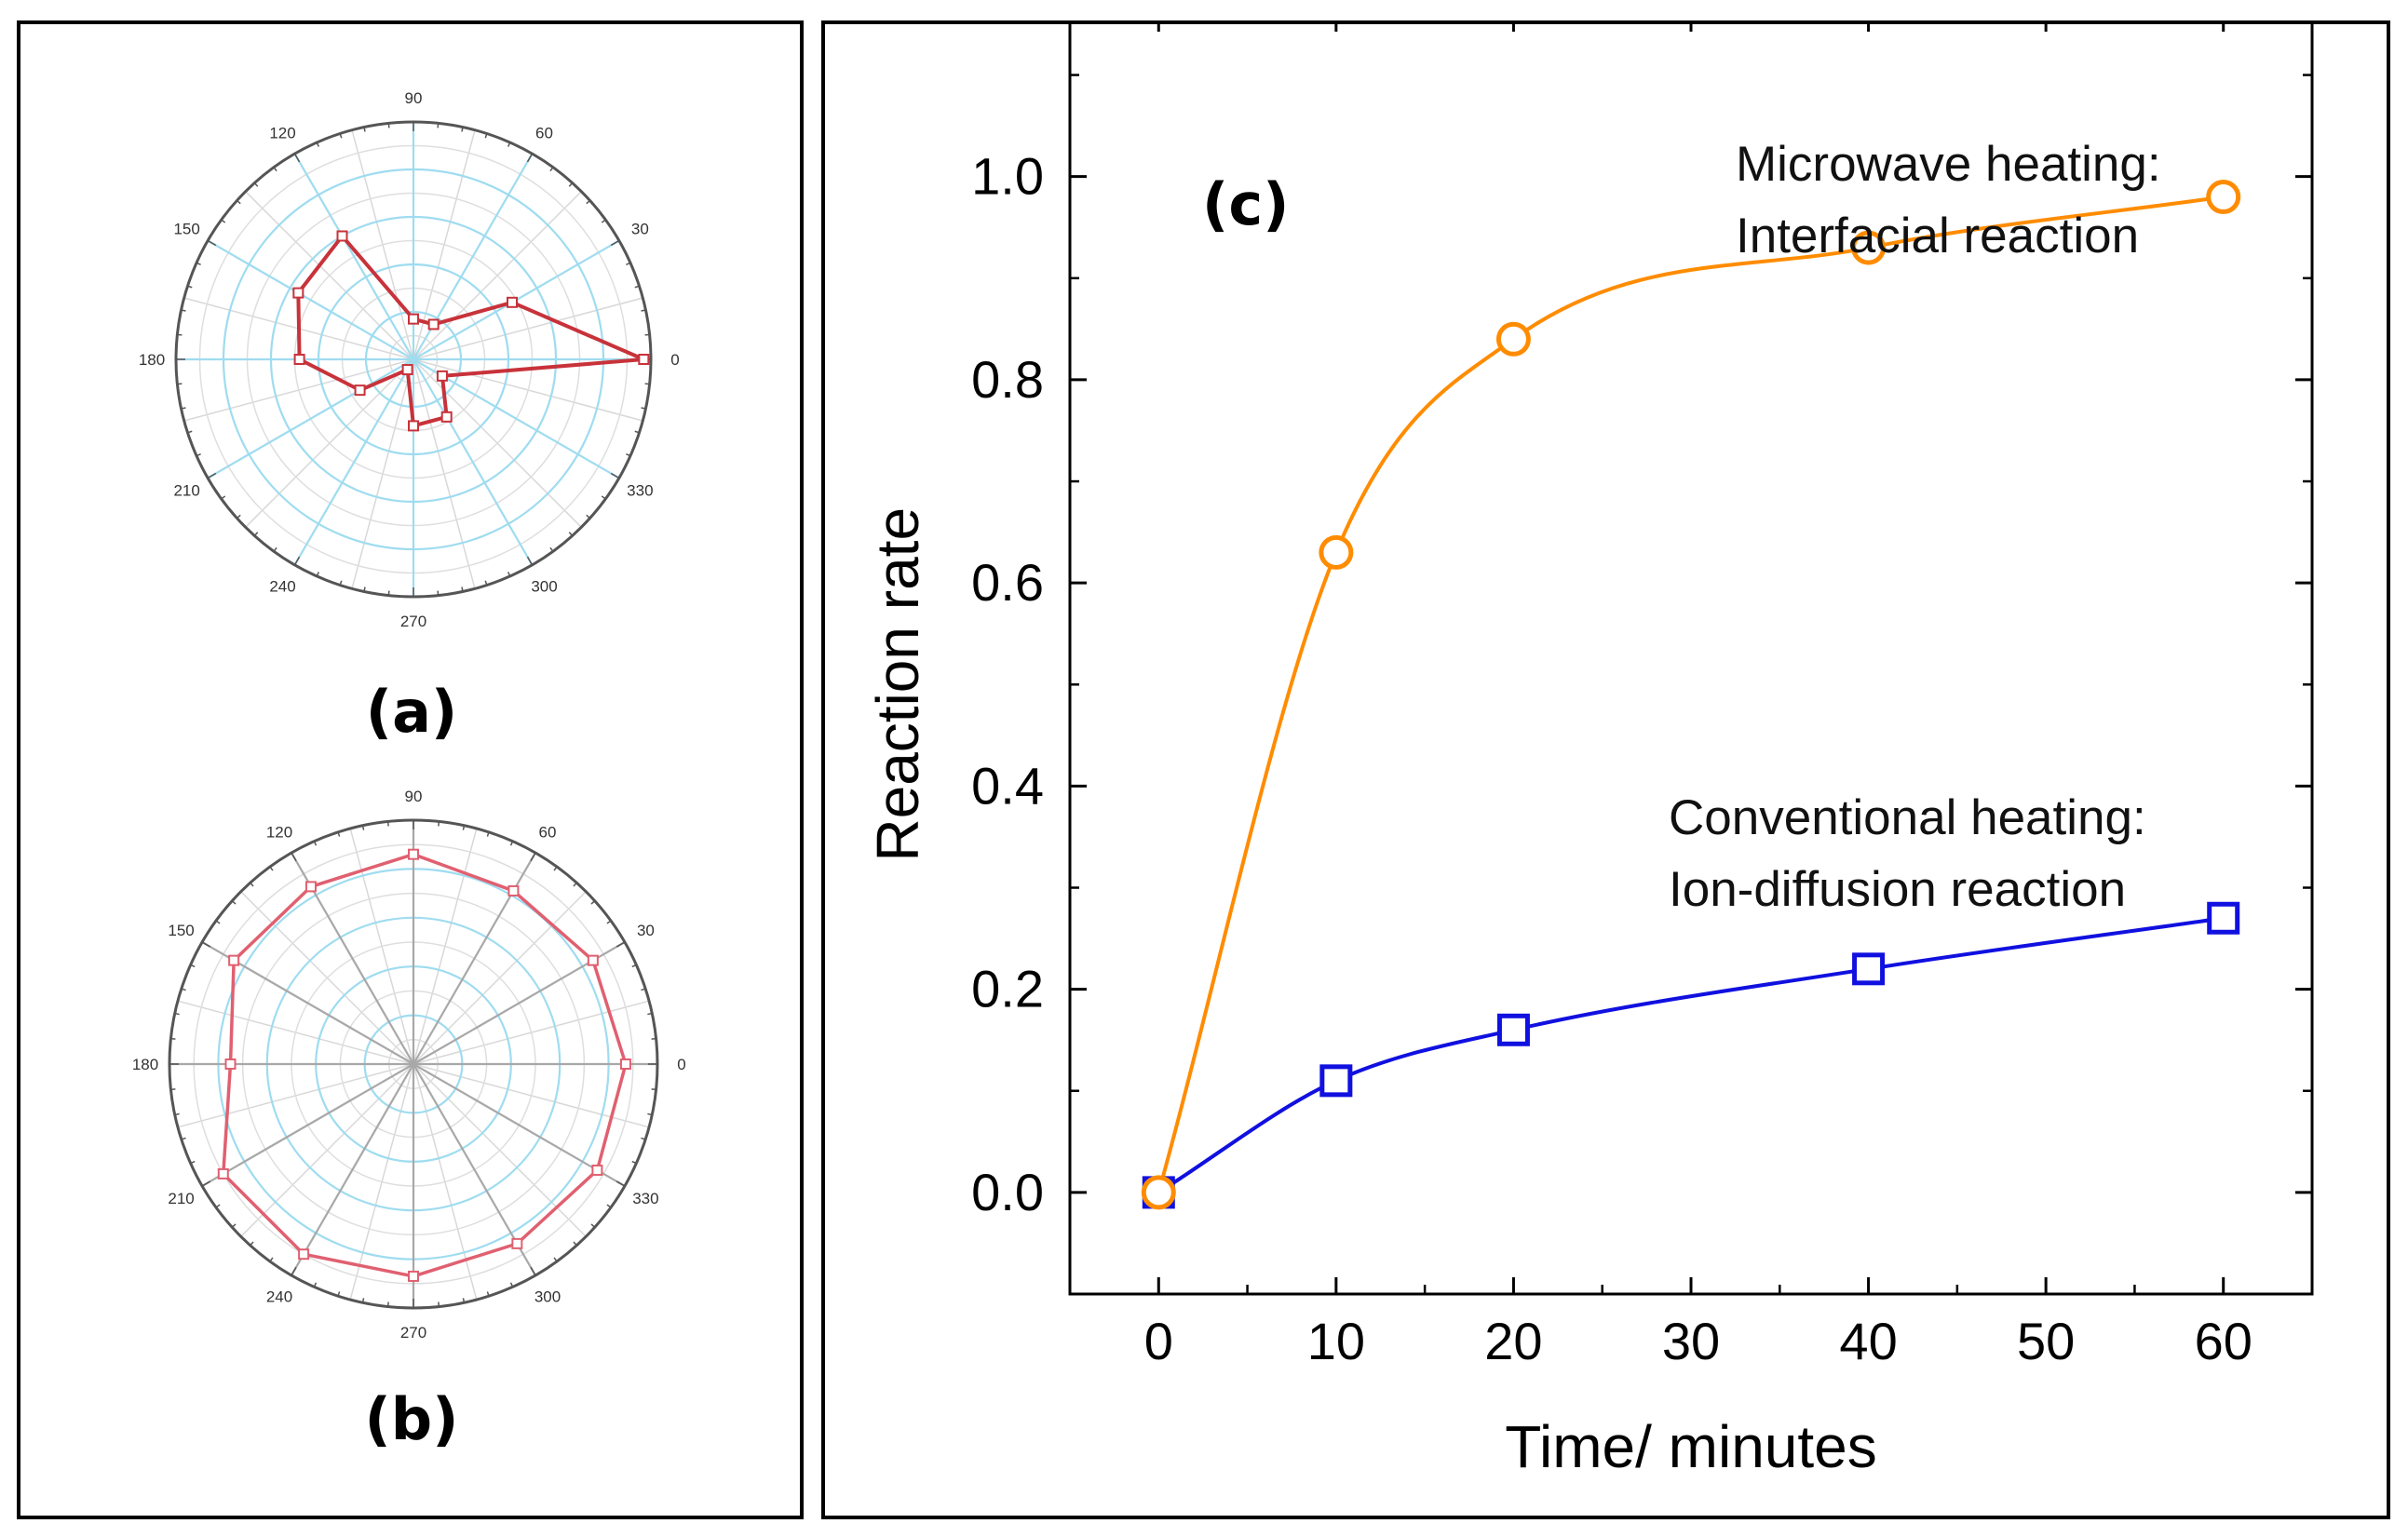  Describe the element at coordinates (1948, 164) in the screenshot. I see `annotation-line: Microwave heating:` at that location.